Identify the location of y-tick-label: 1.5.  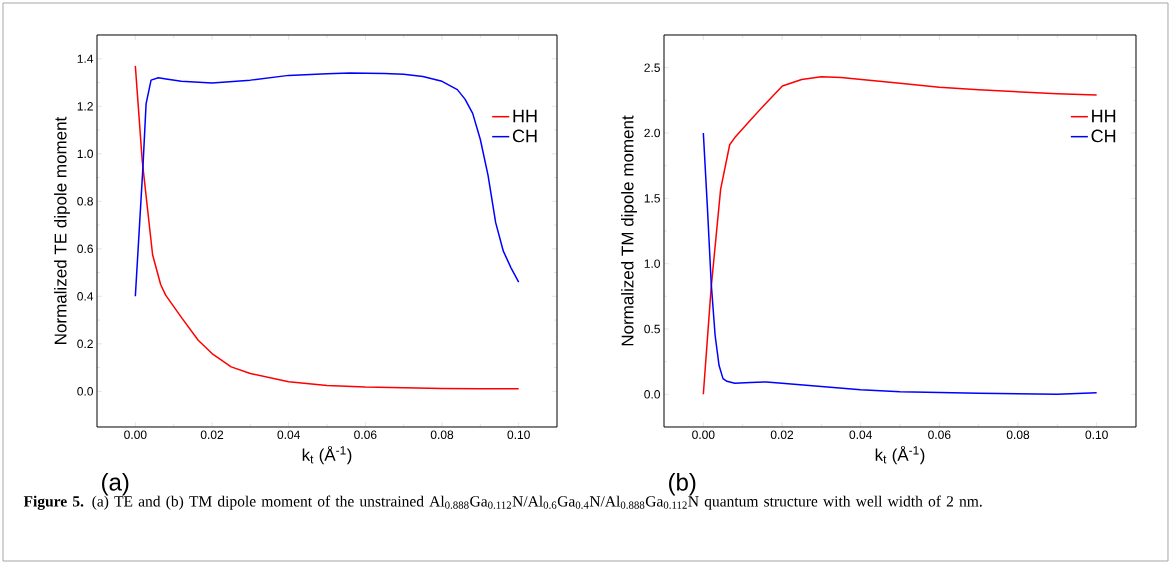
(652, 198).